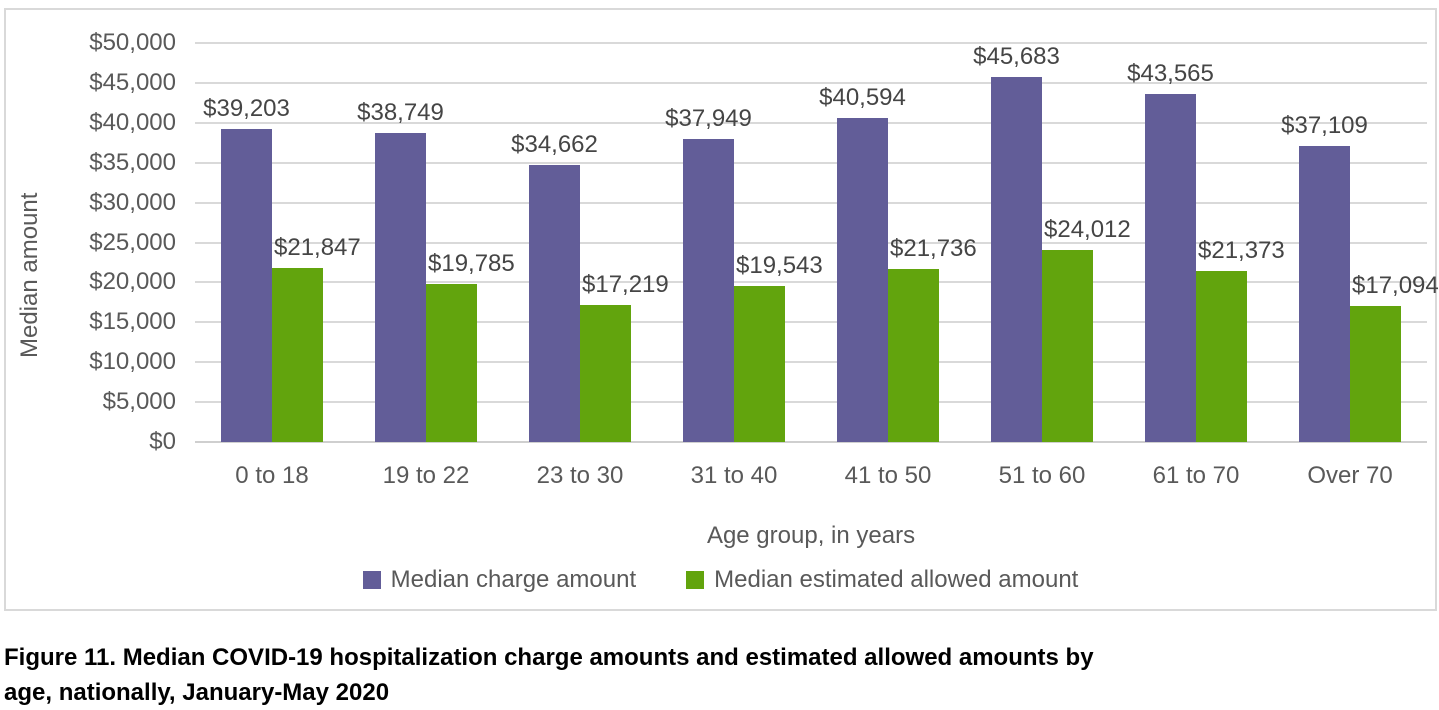 Image resolution: width=1439 pixels, height=710 pixels. Describe the element at coordinates (734, 475) in the screenshot. I see `x-axis-category-label: 31 to 40` at that location.